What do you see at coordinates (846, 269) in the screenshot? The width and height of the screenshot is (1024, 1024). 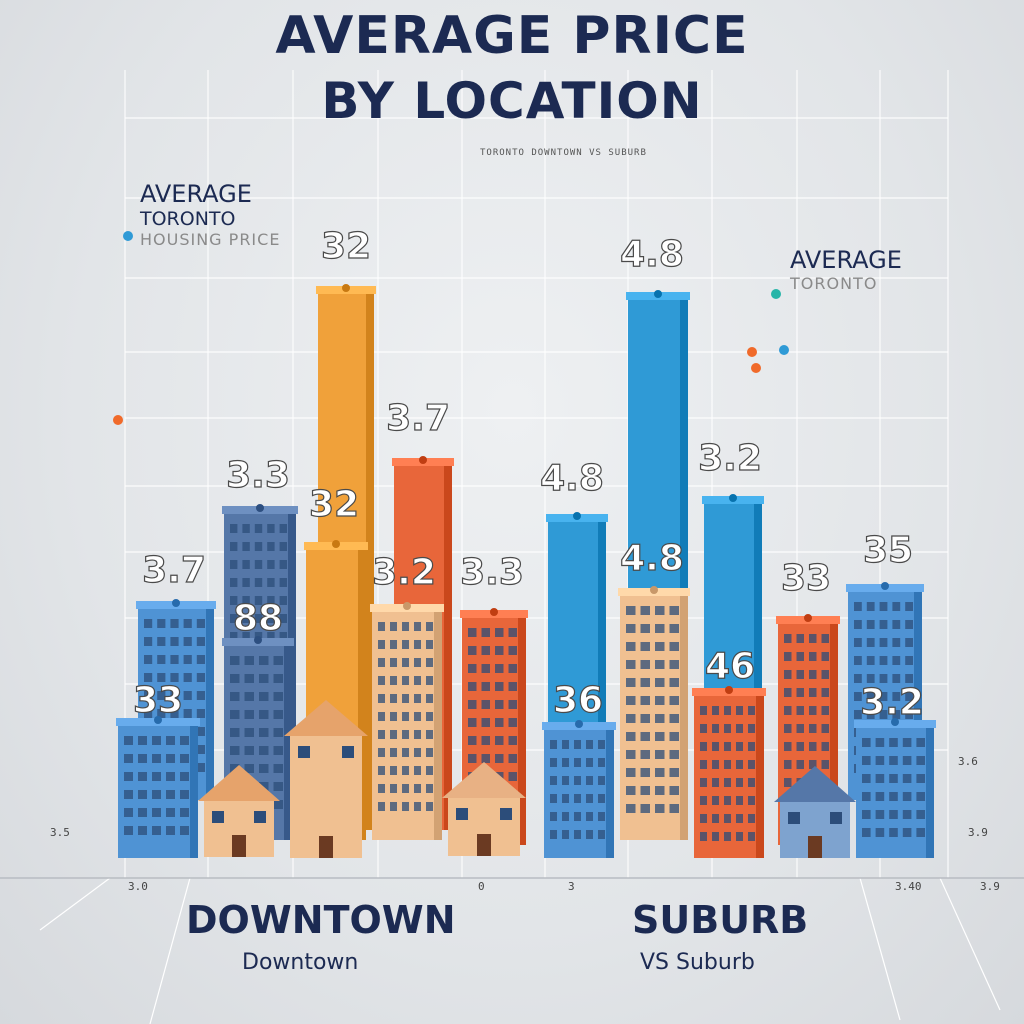 I see `annotation-right: AVERAGE TORONTO` at bounding box center [846, 269].